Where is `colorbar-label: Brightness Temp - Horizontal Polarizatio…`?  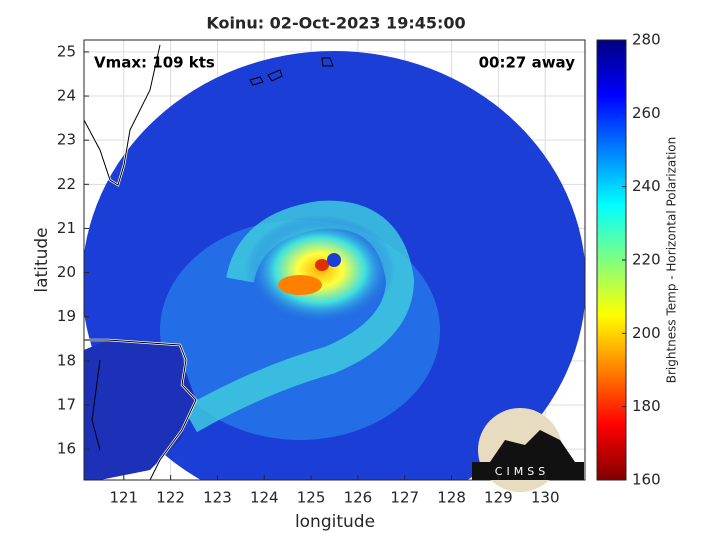 colorbar-label: Brightness Temp - Horizontal Polarizatio… is located at coordinates (672, 260).